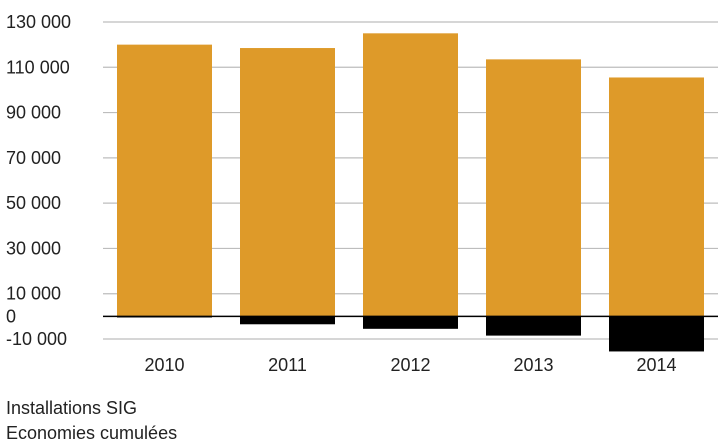  I want to click on bar-economies-cumulees-2014, so click(656, 334).